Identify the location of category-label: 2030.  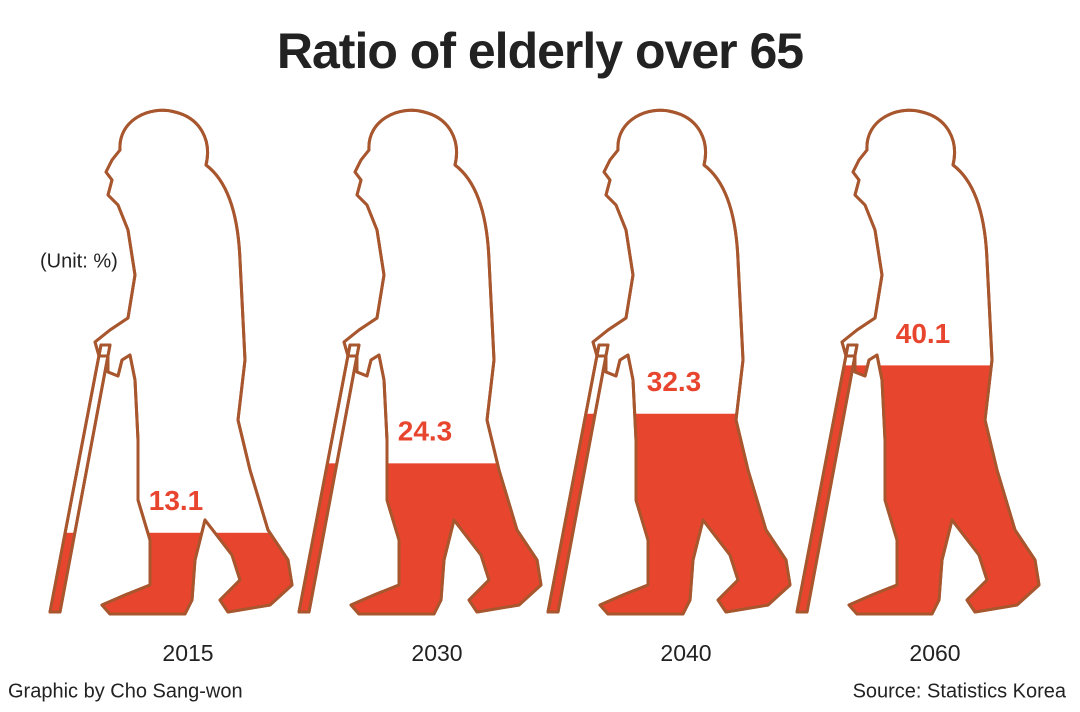
(436, 653).